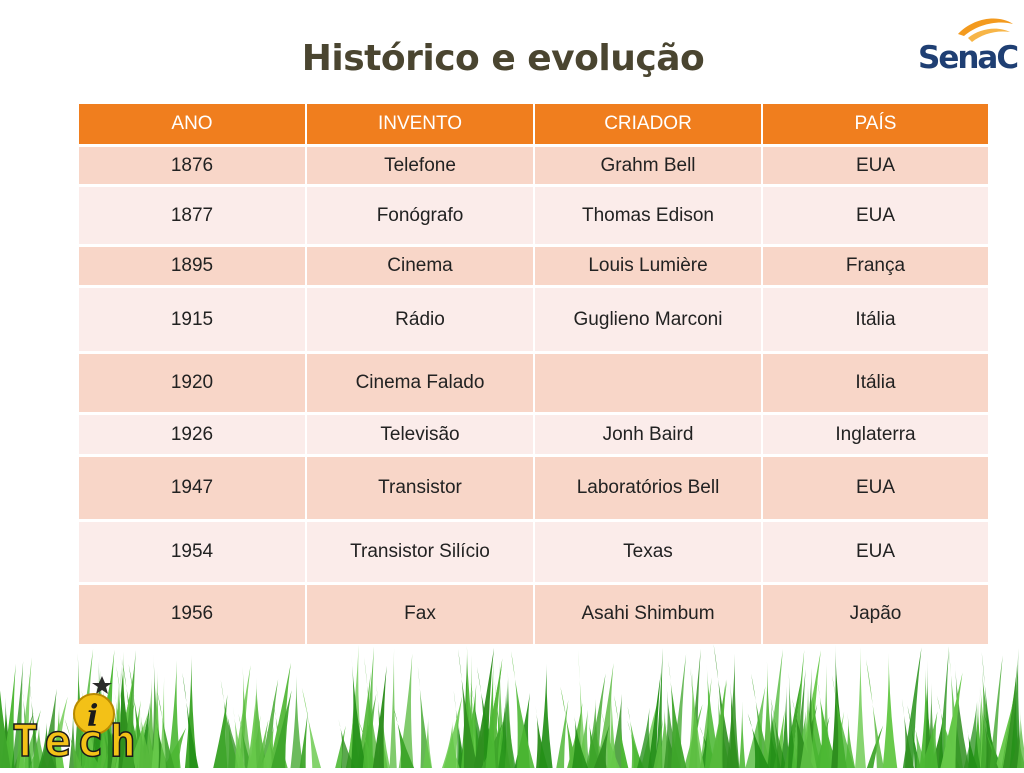  I want to click on table-header-row: ANO INVENTO CRIADOR PAÍS, so click(533, 124).